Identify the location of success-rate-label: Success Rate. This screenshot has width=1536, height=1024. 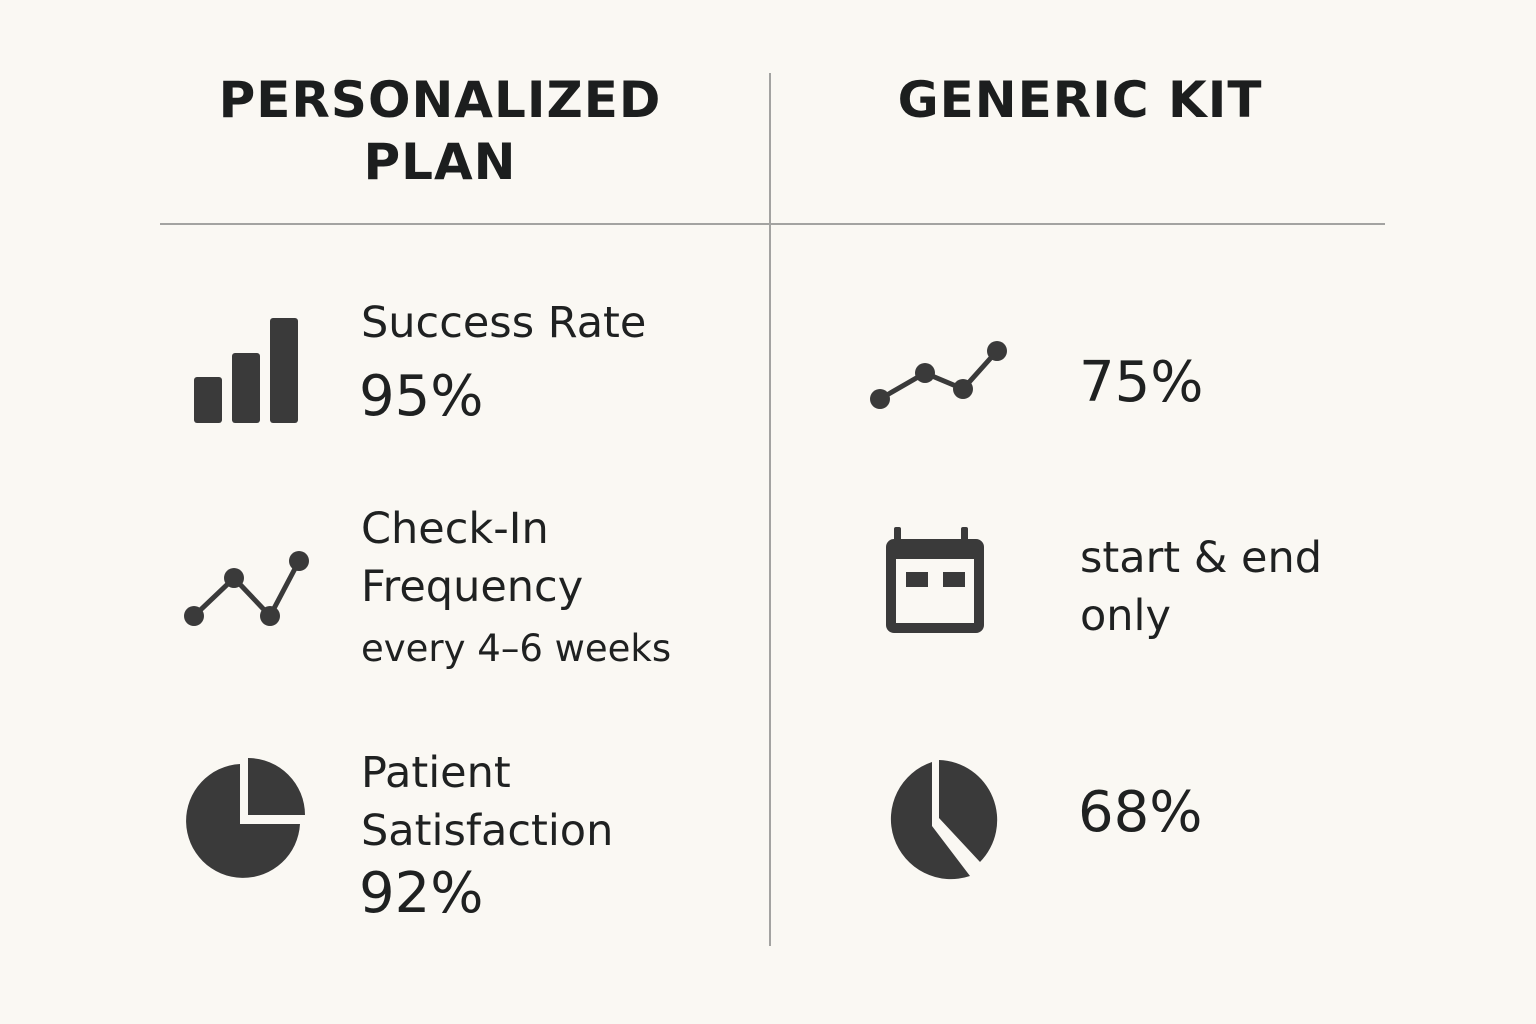
(504, 323).